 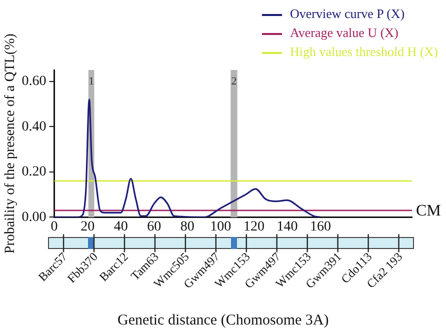 What do you see at coordinates (223, 320) in the screenshot?
I see `text: Genetic distance (Chomosome 3A)` at bounding box center [223, 320].